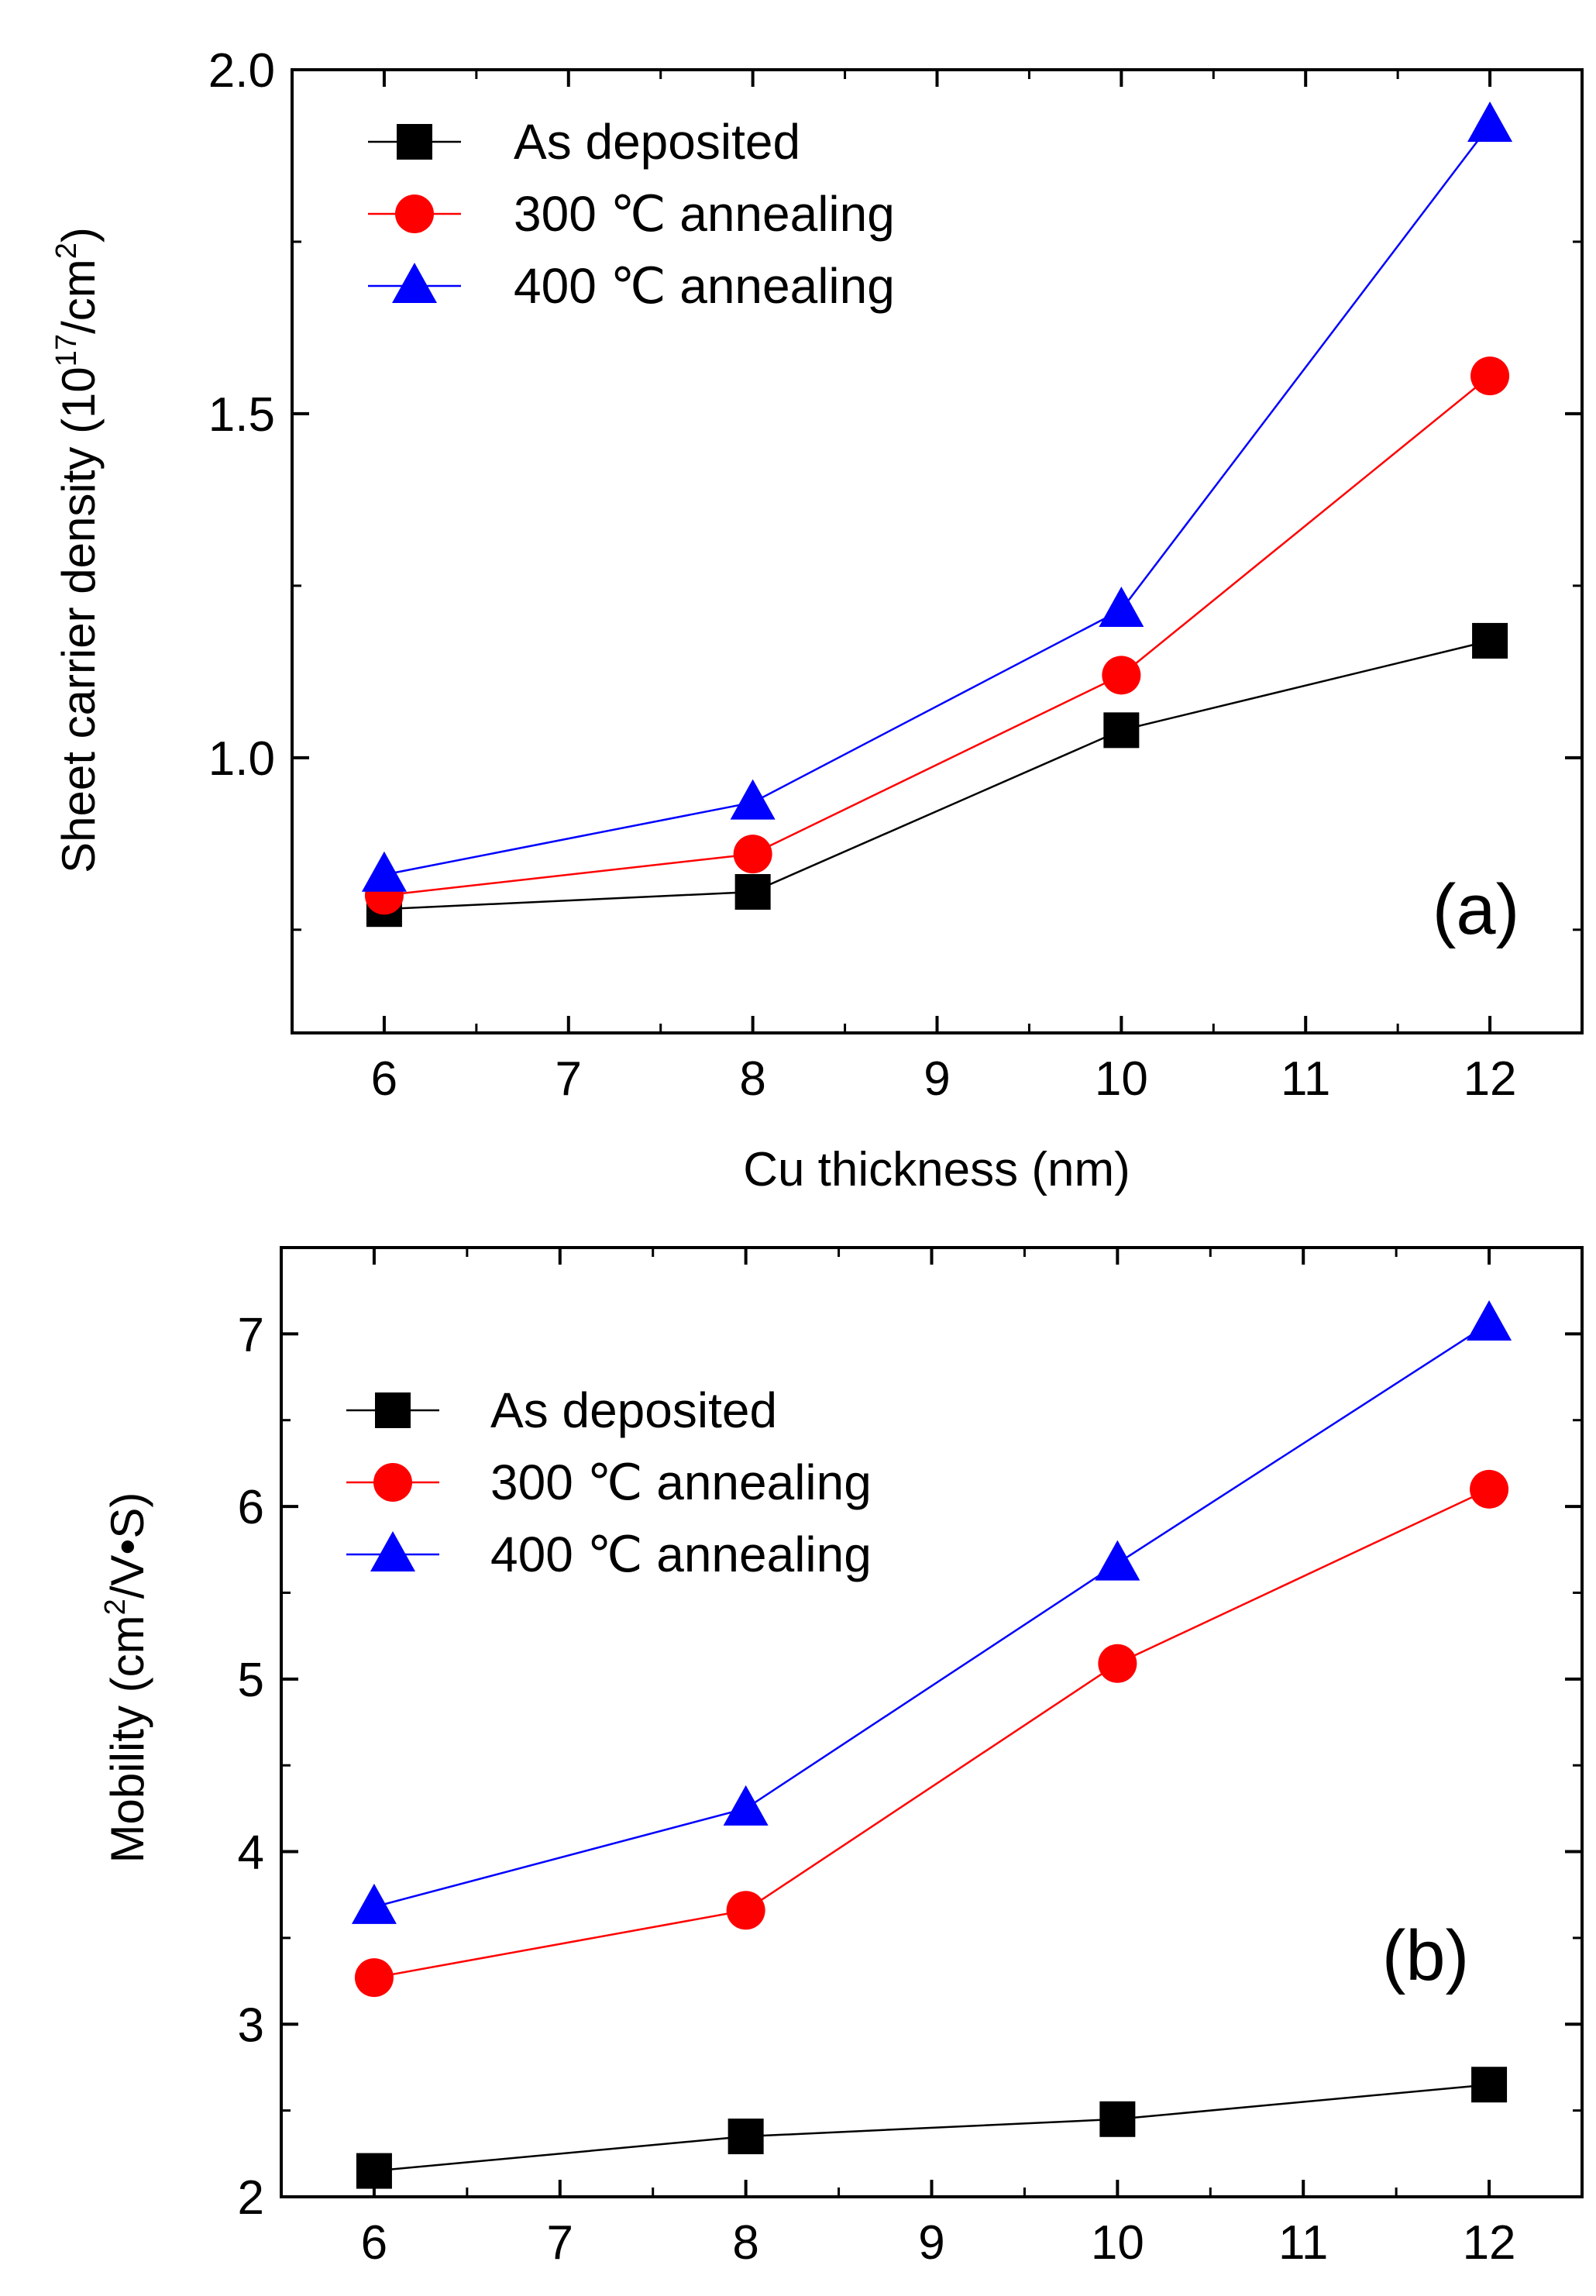 The width and height of the screenshot is (1596, 2296). I want to click on y-tick-label: 2.0, so click(241, 71).